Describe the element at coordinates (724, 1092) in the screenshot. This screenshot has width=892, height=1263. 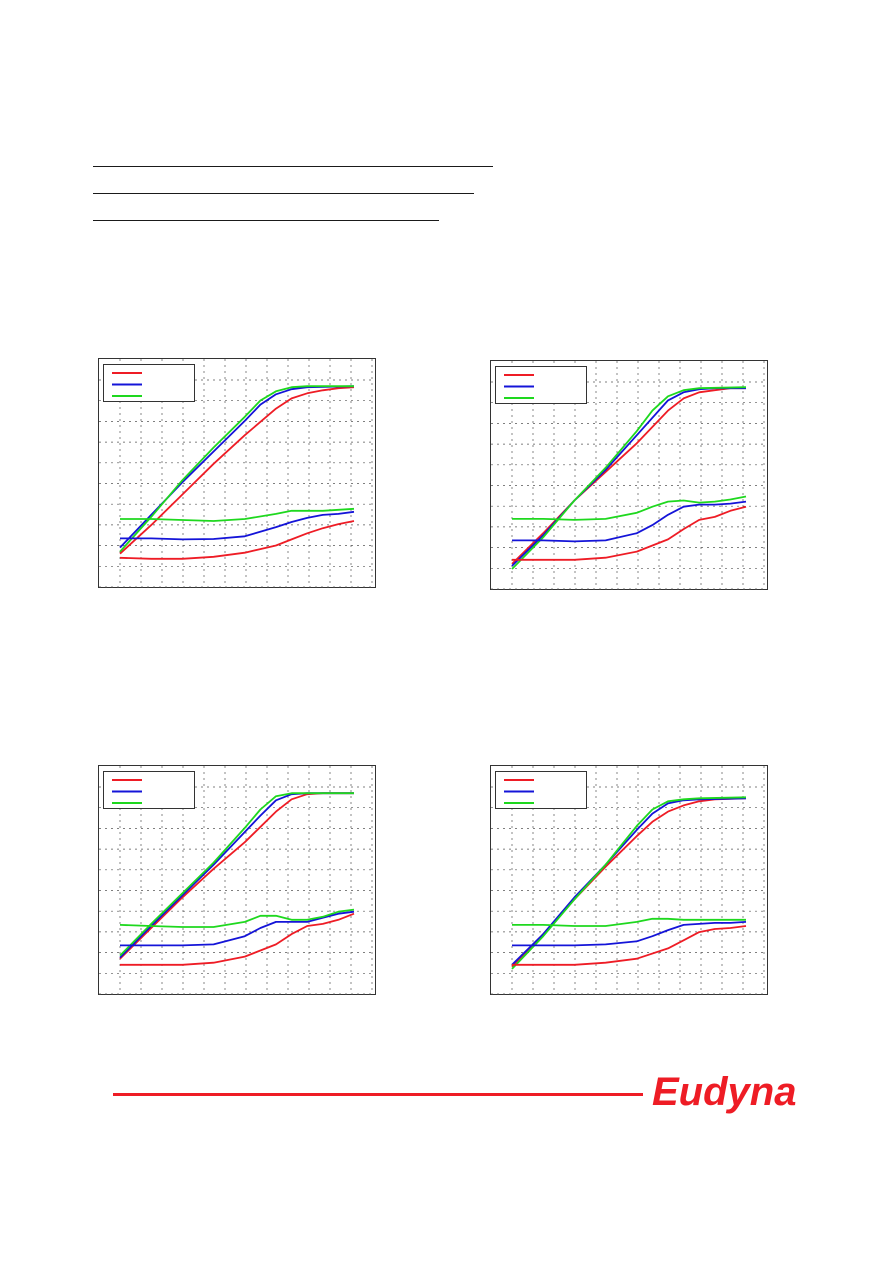
I see `company-logo: Eudyna` at that location.